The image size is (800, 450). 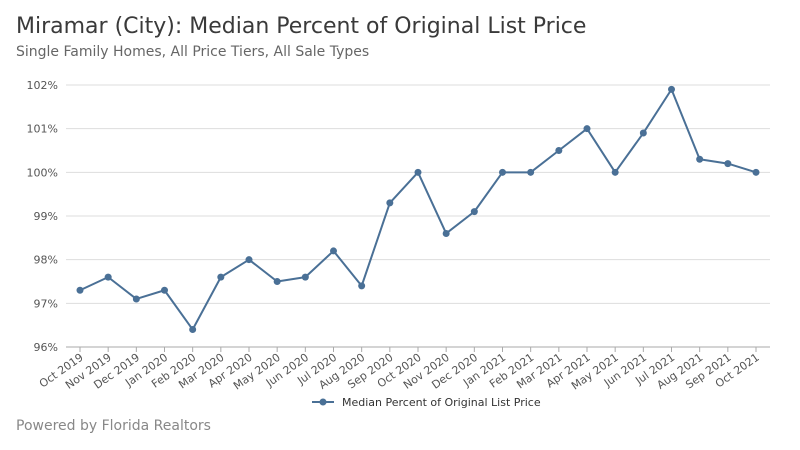 What do you see at coordinates (441, 402) in the screenshot?
I see `legend-item-label: Median Percent of Original List Price` at bounding box center [441, 402].